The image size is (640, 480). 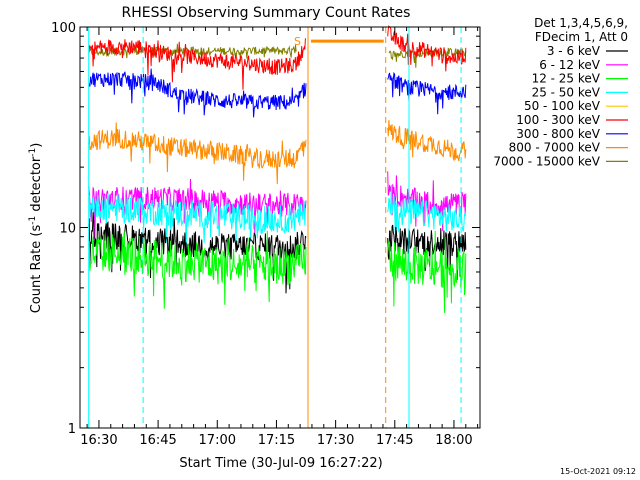 What do you see at coordinates (297, 41) in the screenshot?
I see `saa-label: S` at bounding box center [297, 41].